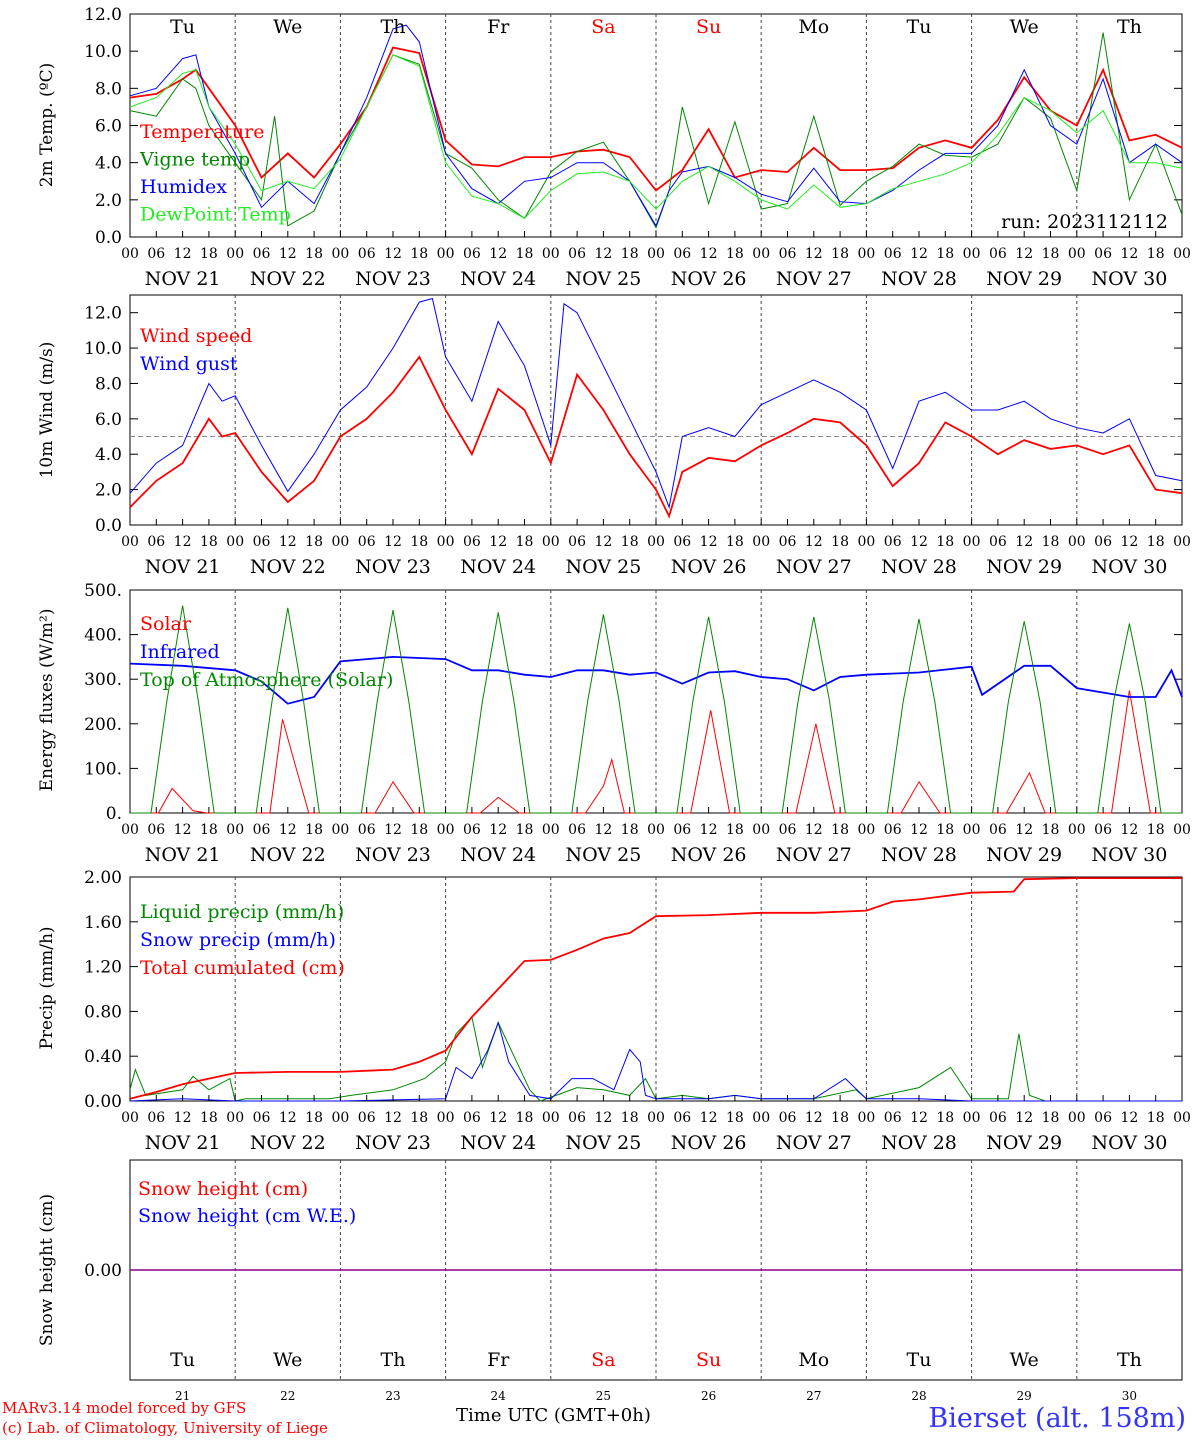  What do you see at coordinates (919, 279) in the screenshot?
I see `date-label: NOV 28` at bounding box center [919, 279].